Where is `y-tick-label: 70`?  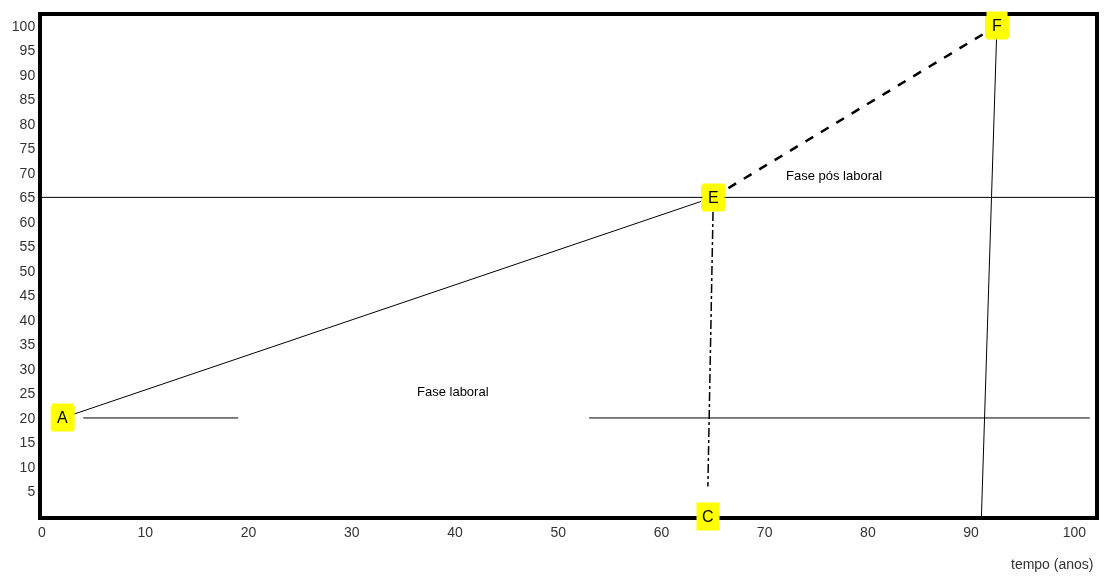 y-tick-label: 70 is located at coordinates (27, 172).